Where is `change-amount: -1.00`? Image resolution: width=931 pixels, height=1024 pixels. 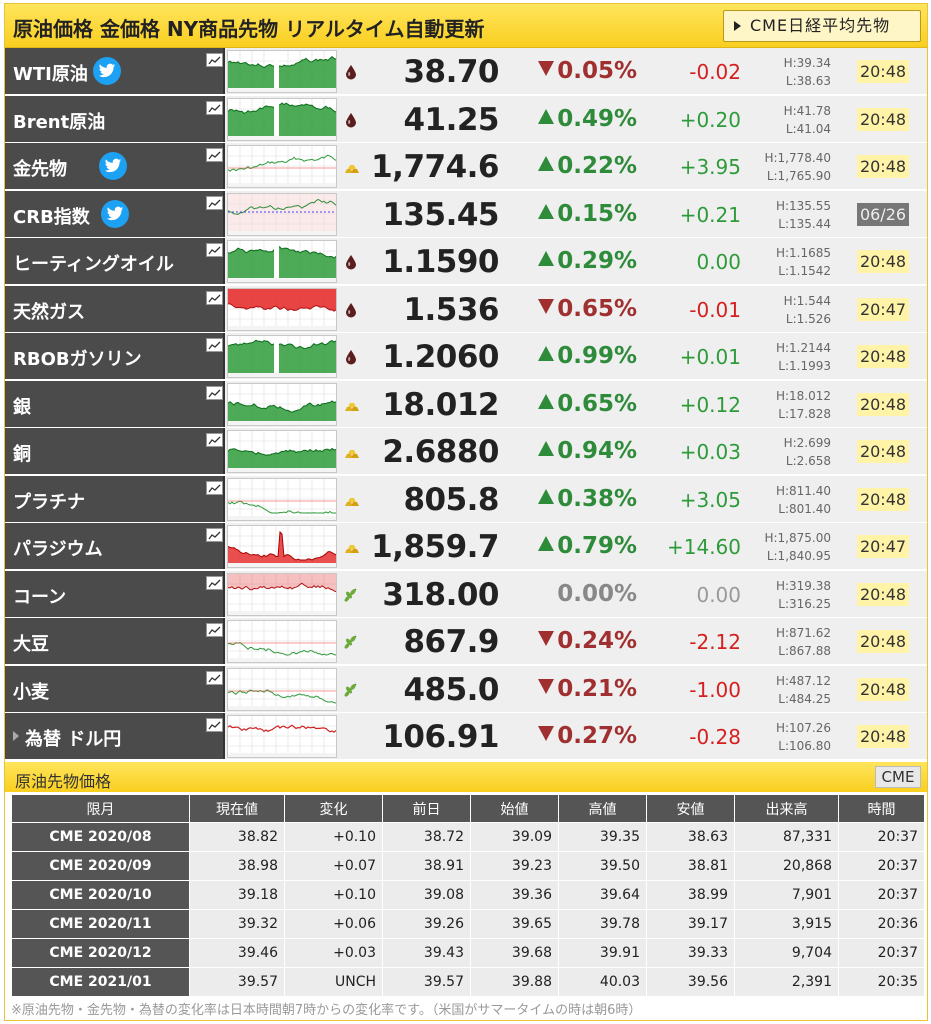 change-amount: -1.00 is located at coordinates (715, 689).